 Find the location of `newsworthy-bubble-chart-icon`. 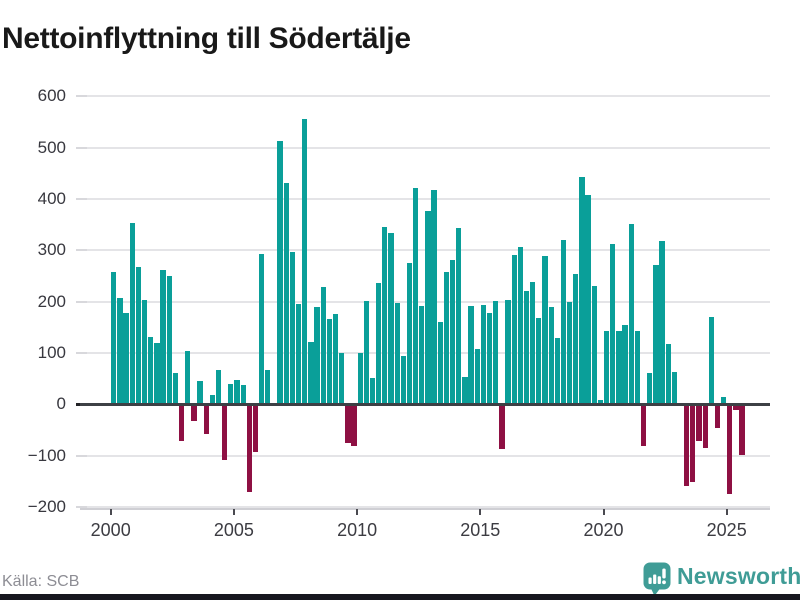

newsworthy-bubble-chart-icon is located at coordinates (657, 579).